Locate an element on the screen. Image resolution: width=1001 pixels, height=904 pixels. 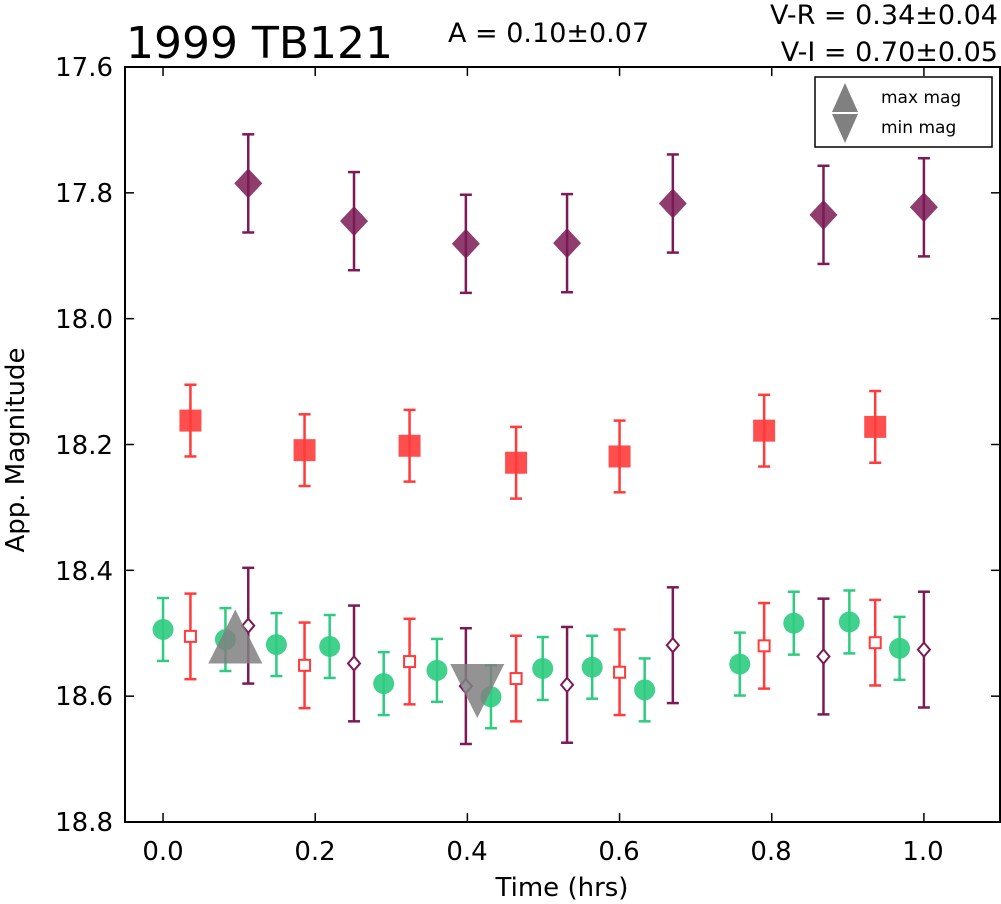
chart-title: 1999 TB121 is located at coordinates (259, 43).